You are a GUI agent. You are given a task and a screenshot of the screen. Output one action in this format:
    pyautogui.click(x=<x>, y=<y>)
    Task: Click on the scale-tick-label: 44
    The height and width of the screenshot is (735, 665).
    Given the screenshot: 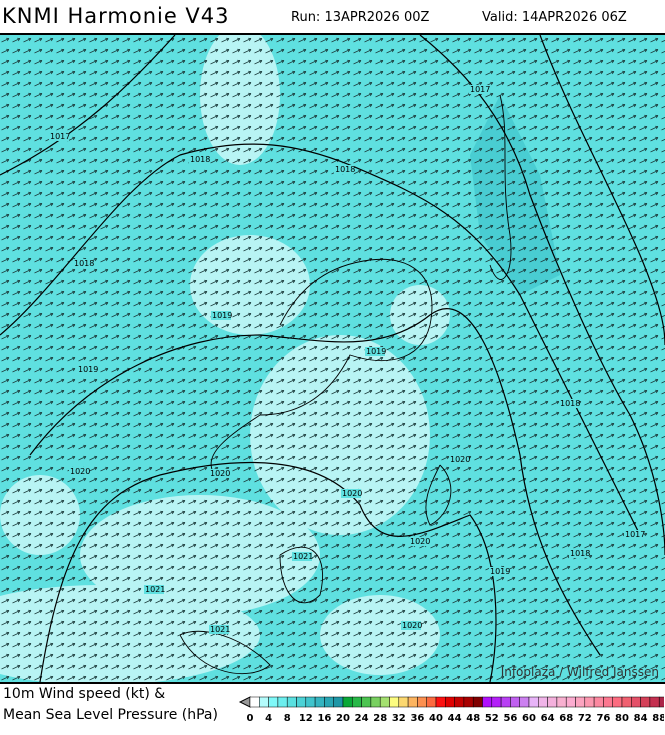 What is the action you would take?
    pyautogui.click(x=455, y=718)
    